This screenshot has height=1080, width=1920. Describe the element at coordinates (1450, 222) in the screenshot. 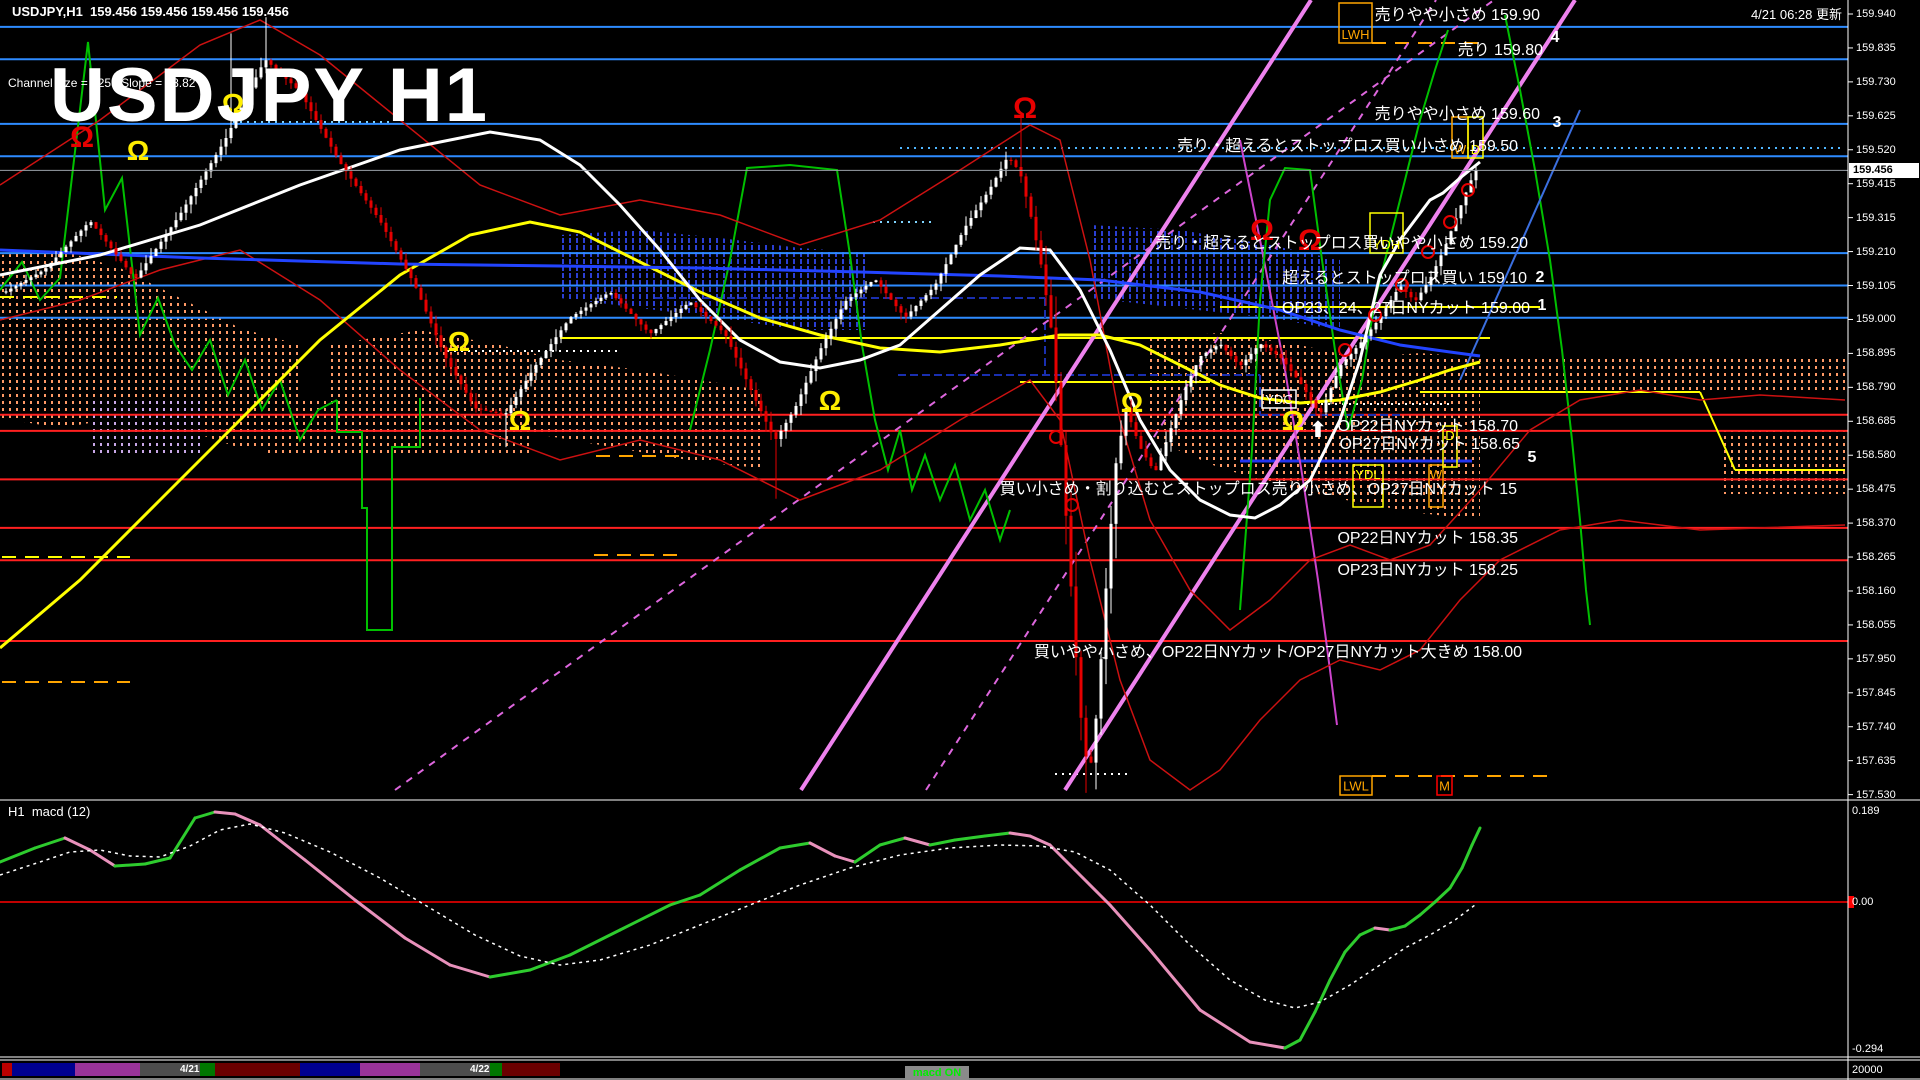

I see `ring-marker-icon` at that location.